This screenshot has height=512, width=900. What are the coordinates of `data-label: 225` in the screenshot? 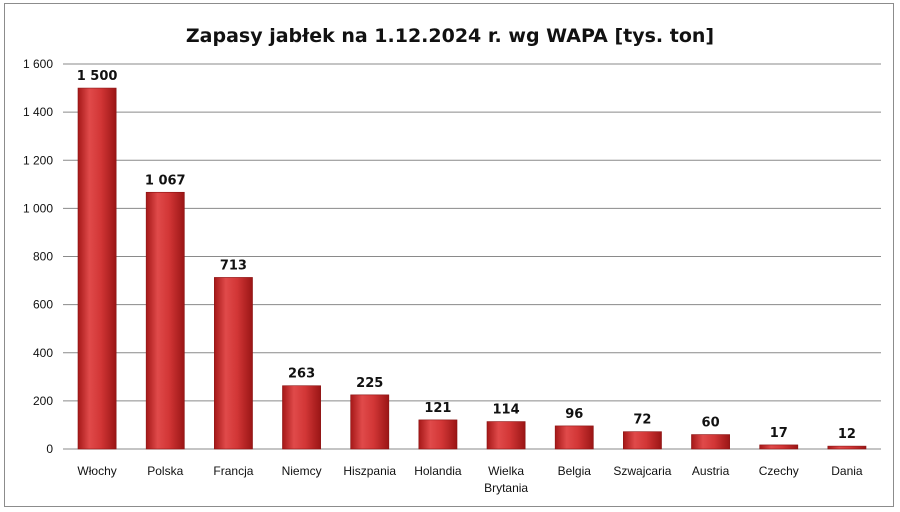 It's located at (369, 383).